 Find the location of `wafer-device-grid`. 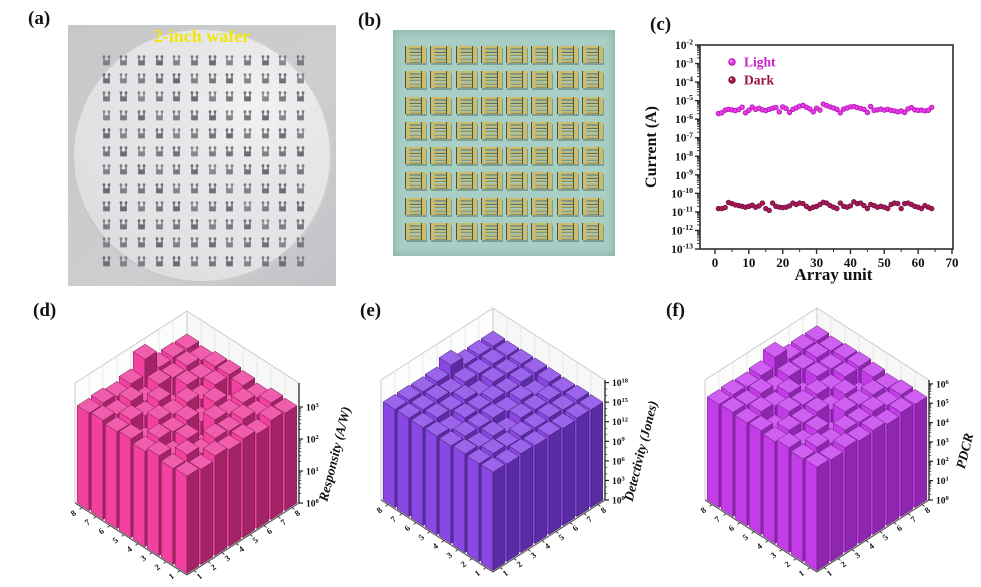

wafer-device-grid is located at coordinates (203, 160).